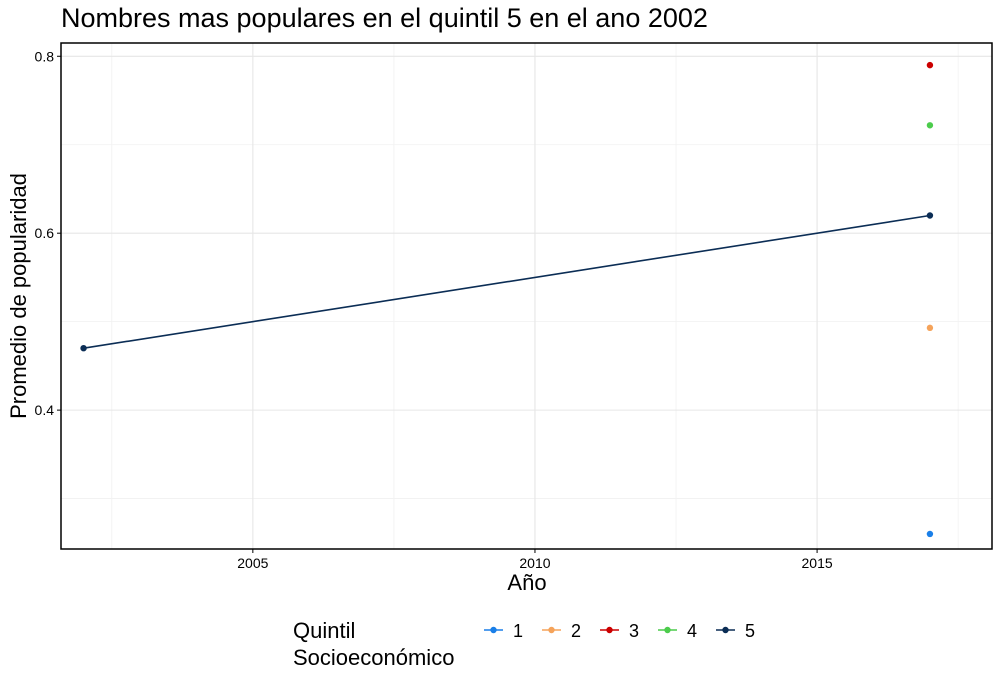 This screenshot has height=682, width=1000. I want to click on legend-items: 1 2 3 4 5, so click(619, 631).